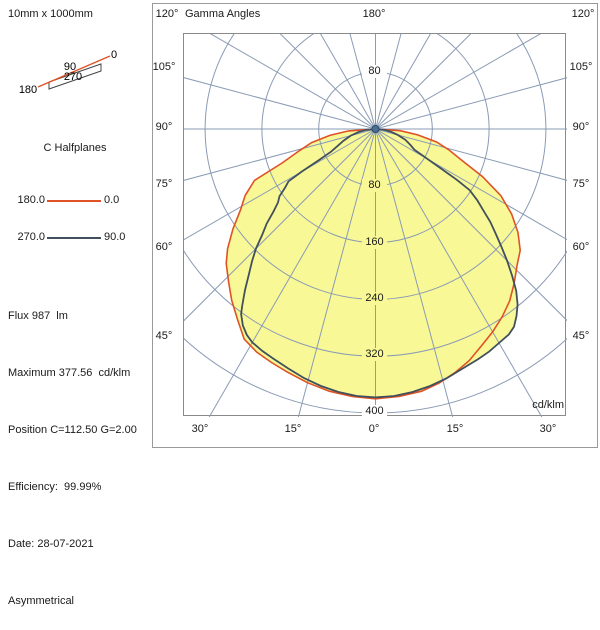  I want to click on gamma-label-left-105: 105°, so click(164, 67).